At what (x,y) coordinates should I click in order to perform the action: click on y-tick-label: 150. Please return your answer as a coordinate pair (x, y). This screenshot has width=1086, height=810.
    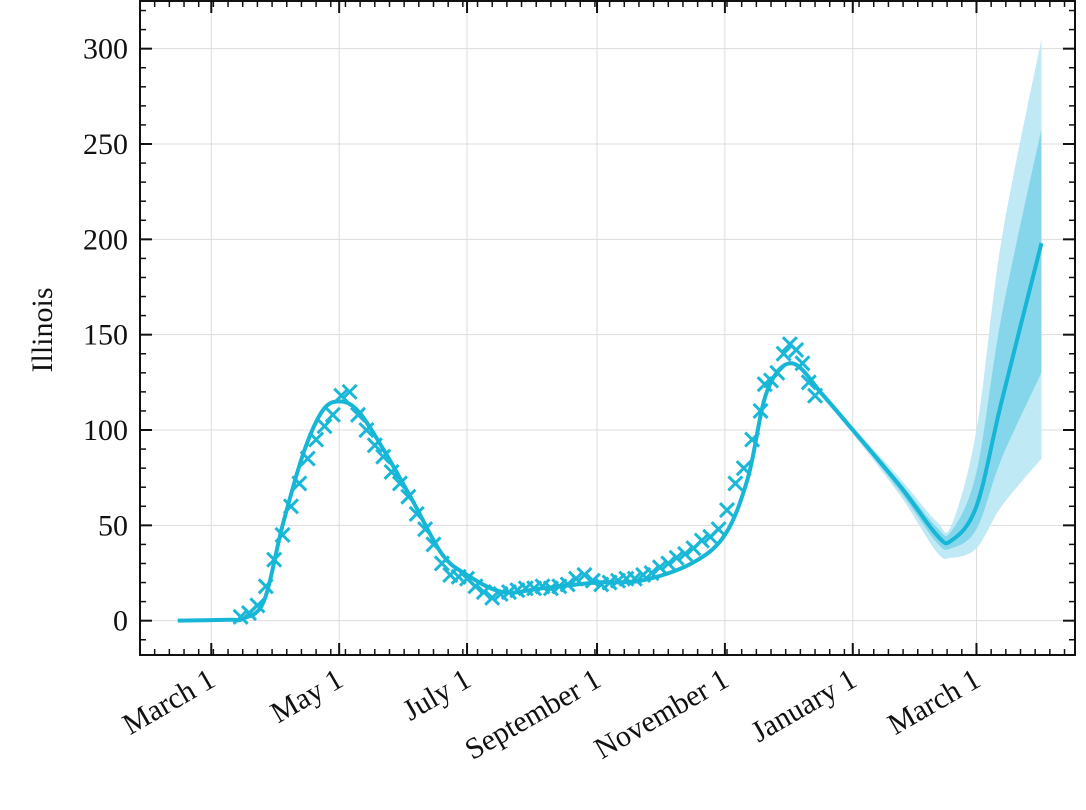
    Looking at the image, I should click on (105, 335).